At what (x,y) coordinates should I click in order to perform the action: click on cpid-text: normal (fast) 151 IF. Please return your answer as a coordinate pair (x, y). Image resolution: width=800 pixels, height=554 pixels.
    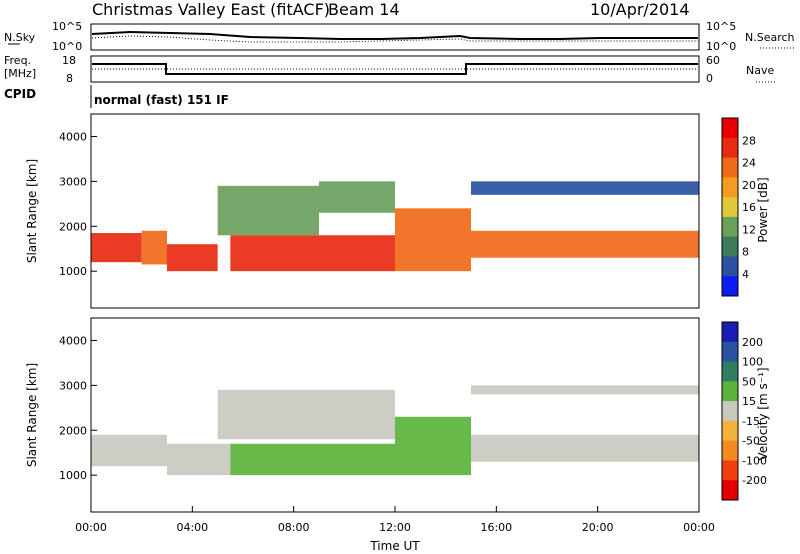
    Looking at the image, I should click on (161, 100).